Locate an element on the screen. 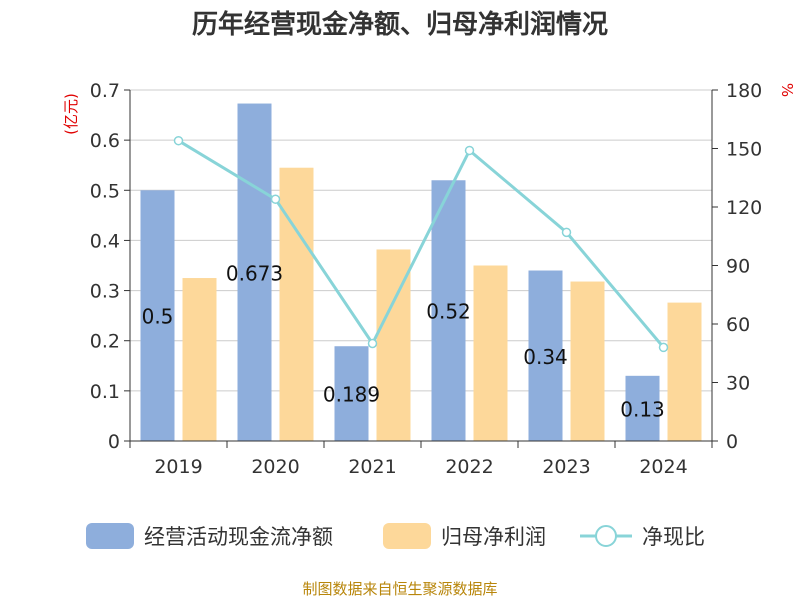  x-tick-label: 2024 is located at coordinates (663, 467).